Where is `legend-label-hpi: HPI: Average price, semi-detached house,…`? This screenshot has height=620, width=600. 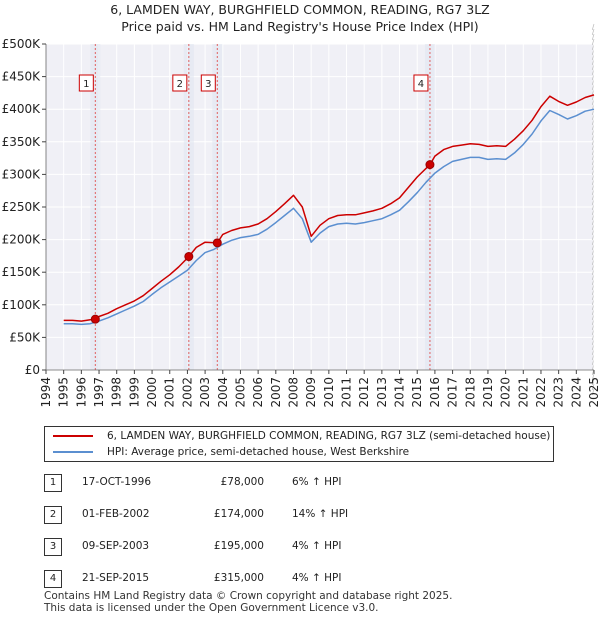
legend-label-hpi: HPI: Average price, semi-detached house,… is located at coordinates (258, 452).